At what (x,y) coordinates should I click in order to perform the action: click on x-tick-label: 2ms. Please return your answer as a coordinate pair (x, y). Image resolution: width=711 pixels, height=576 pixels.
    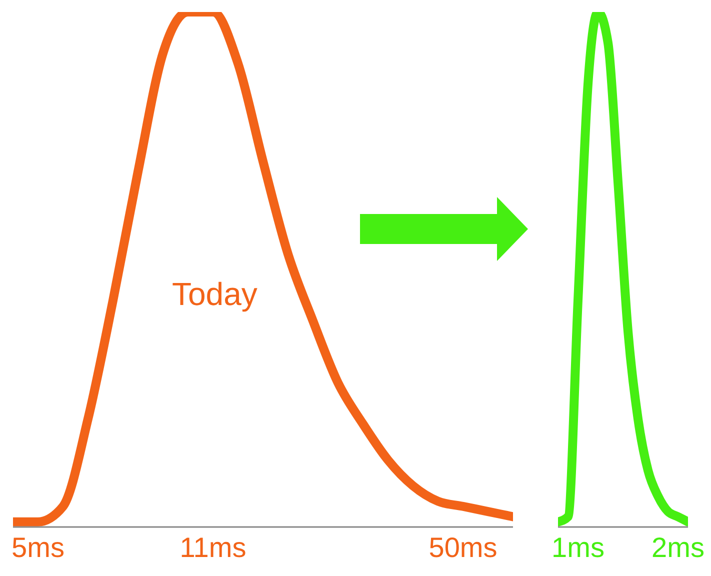
    Looking at the image, I should click on (678, 547).